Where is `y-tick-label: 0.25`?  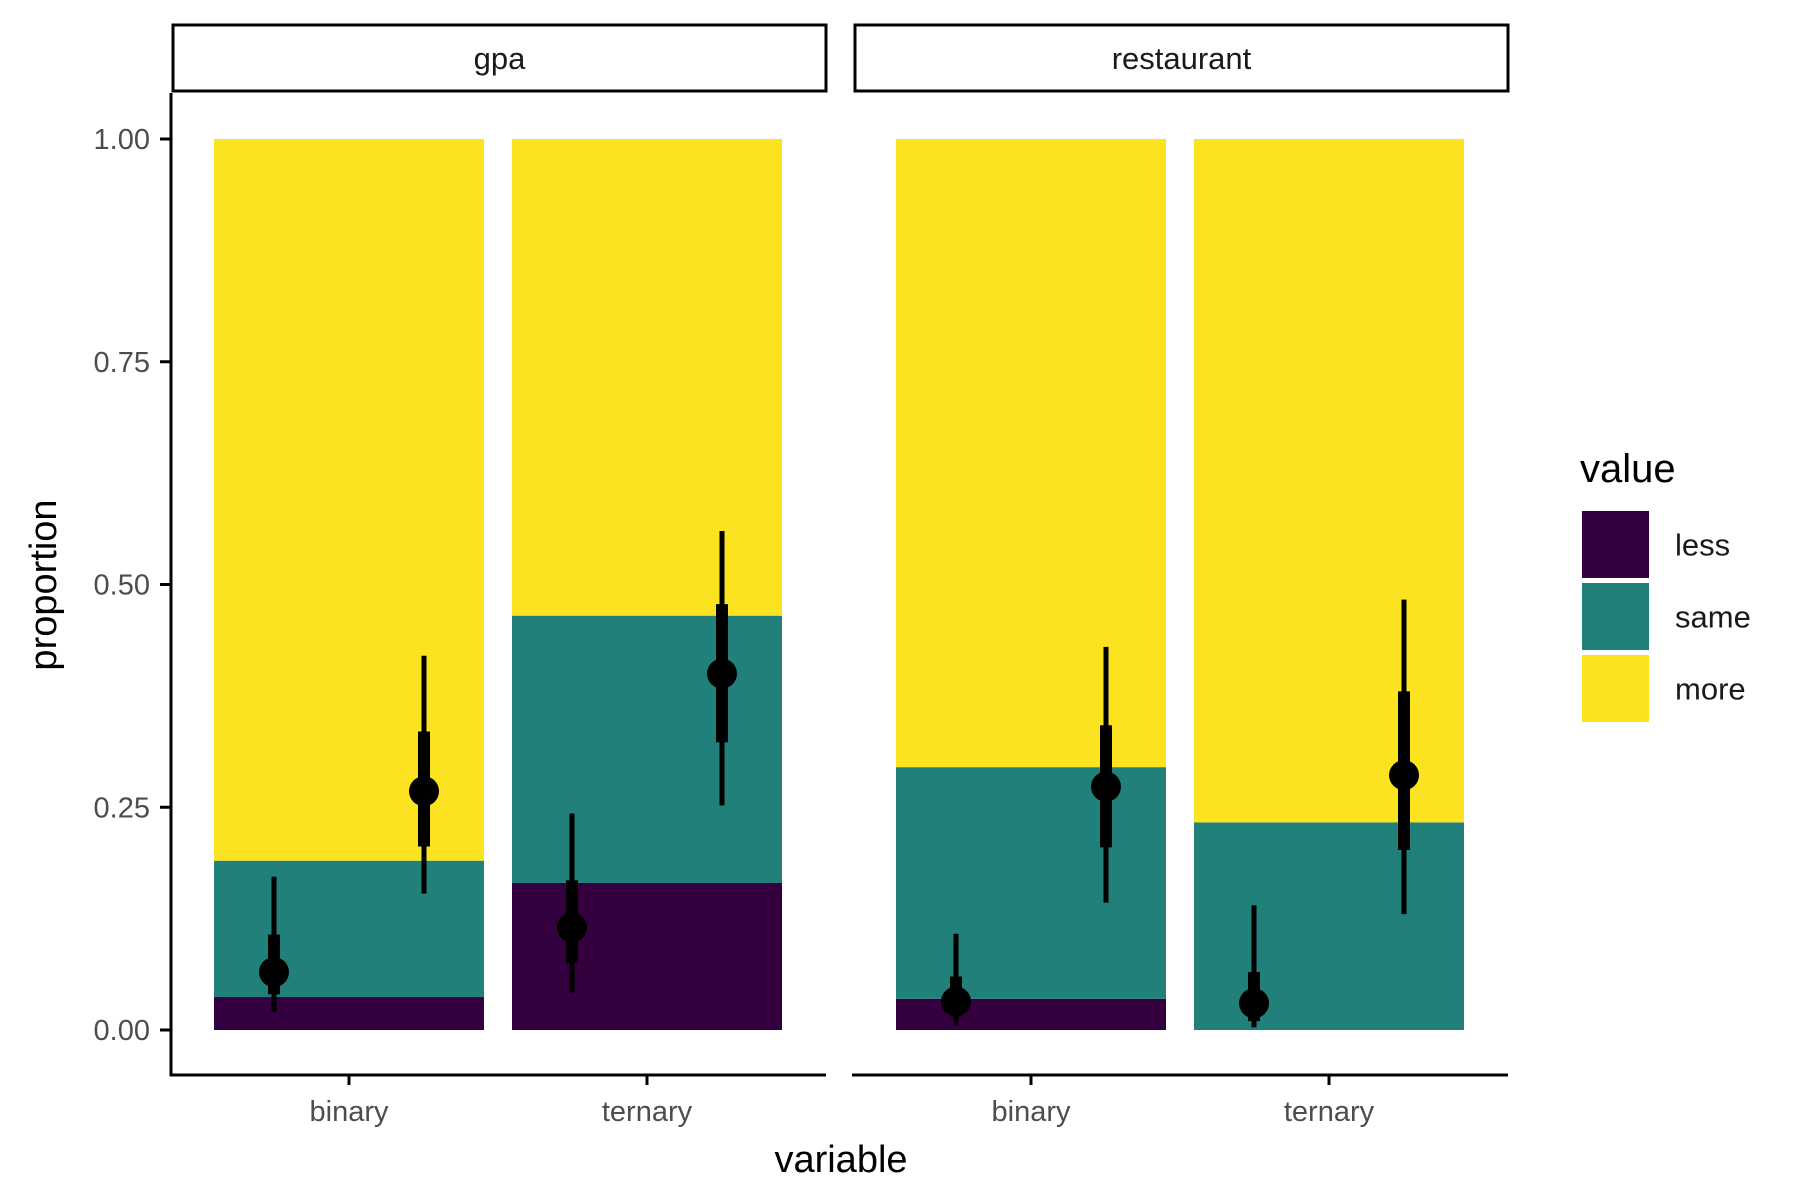
y-tick-label: 0.25 is located at coordinates (122, 808).